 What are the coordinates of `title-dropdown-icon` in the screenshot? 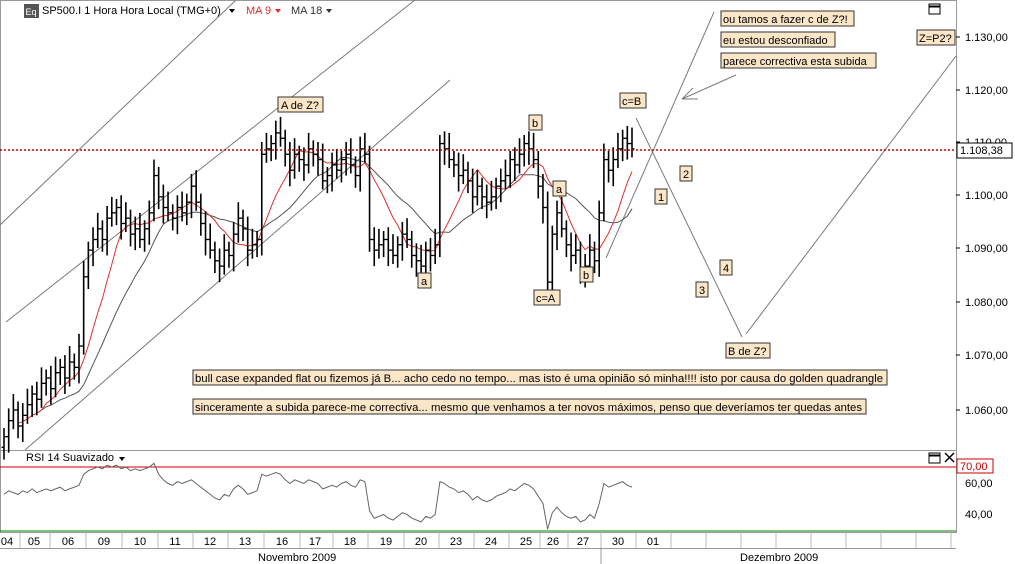 It's located at (232, 11).